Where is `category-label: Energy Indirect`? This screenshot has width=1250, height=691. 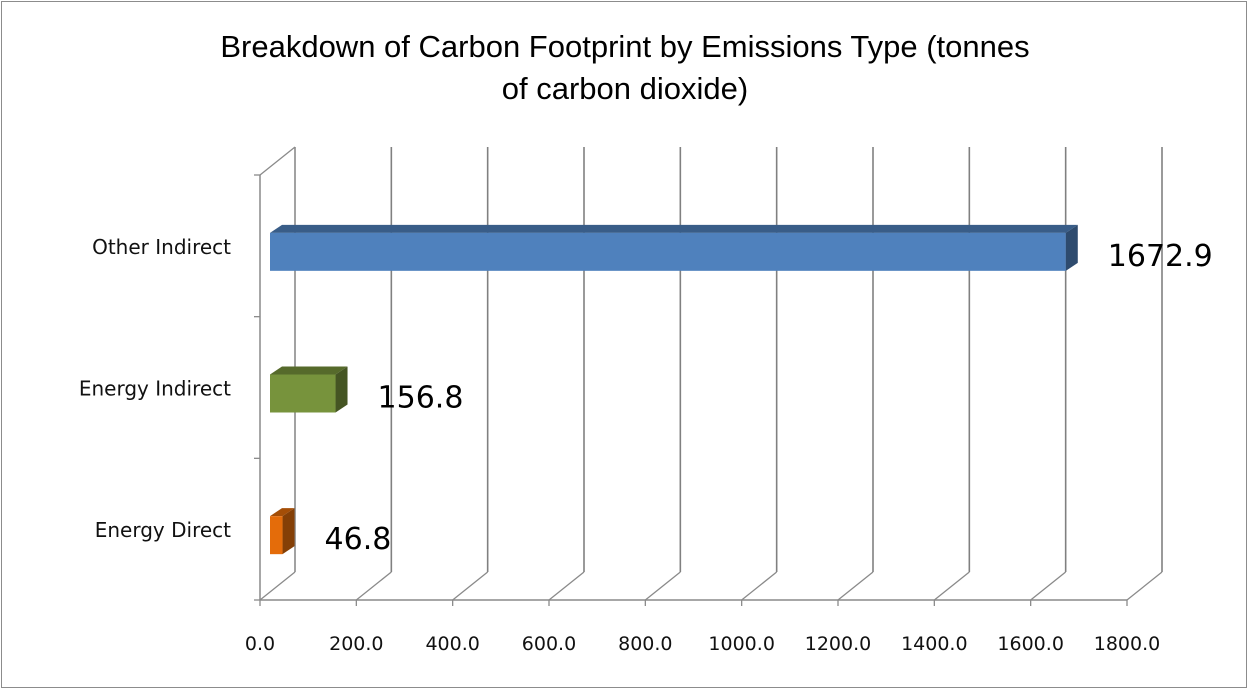
category-label: Energy Indirect is located at coordinates (155, 389).